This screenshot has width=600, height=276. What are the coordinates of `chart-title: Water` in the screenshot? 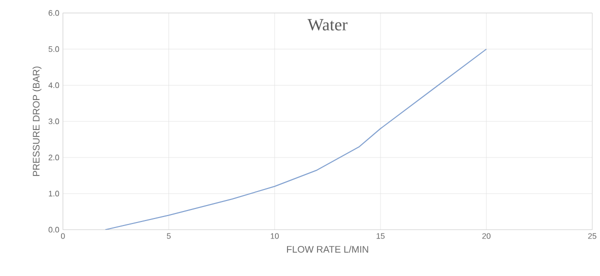 It's located at (328, 25).